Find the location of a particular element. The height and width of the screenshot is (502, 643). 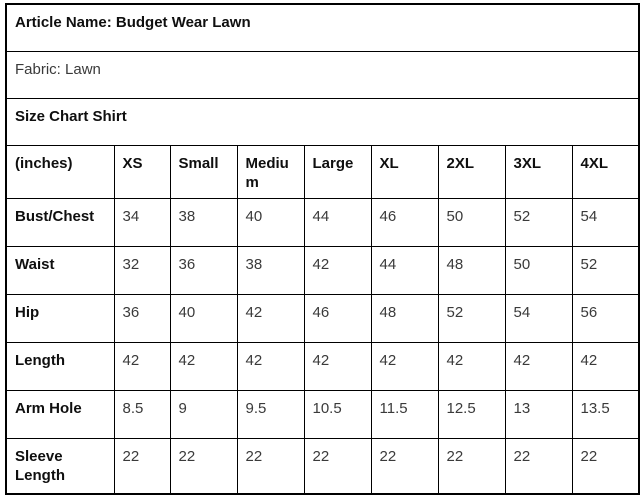

column-header-xs: XS is located at coordinates (142, 171).